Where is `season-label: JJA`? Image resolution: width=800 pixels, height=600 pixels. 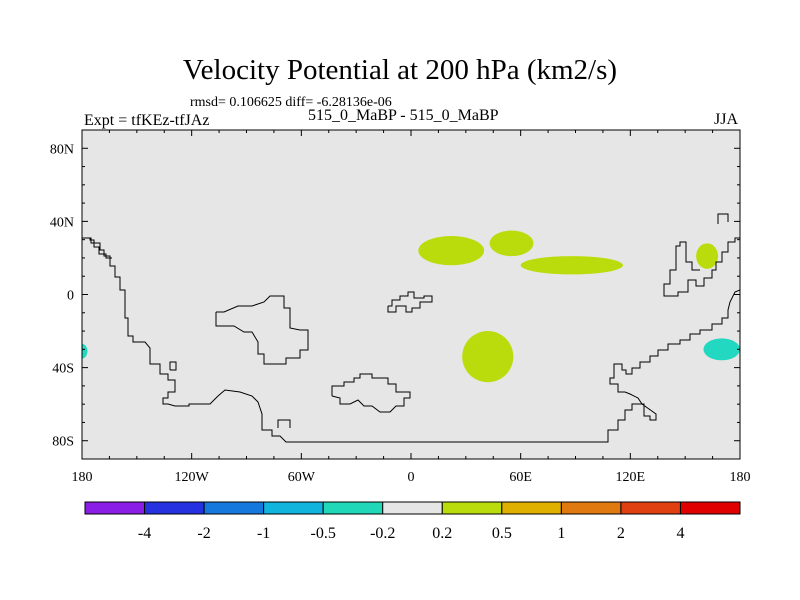
season-label: JJA is located at coordinates (726, 119).